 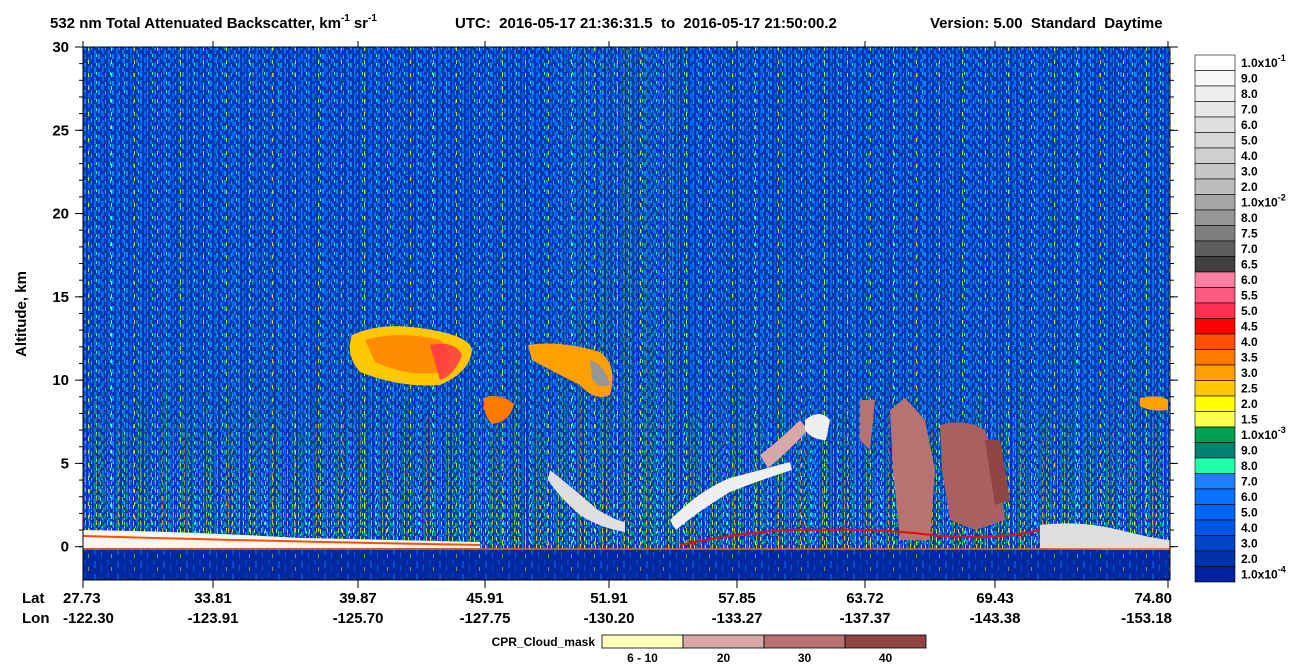 I want to click on x-row-label: Lon, so click(x=36, y=618).